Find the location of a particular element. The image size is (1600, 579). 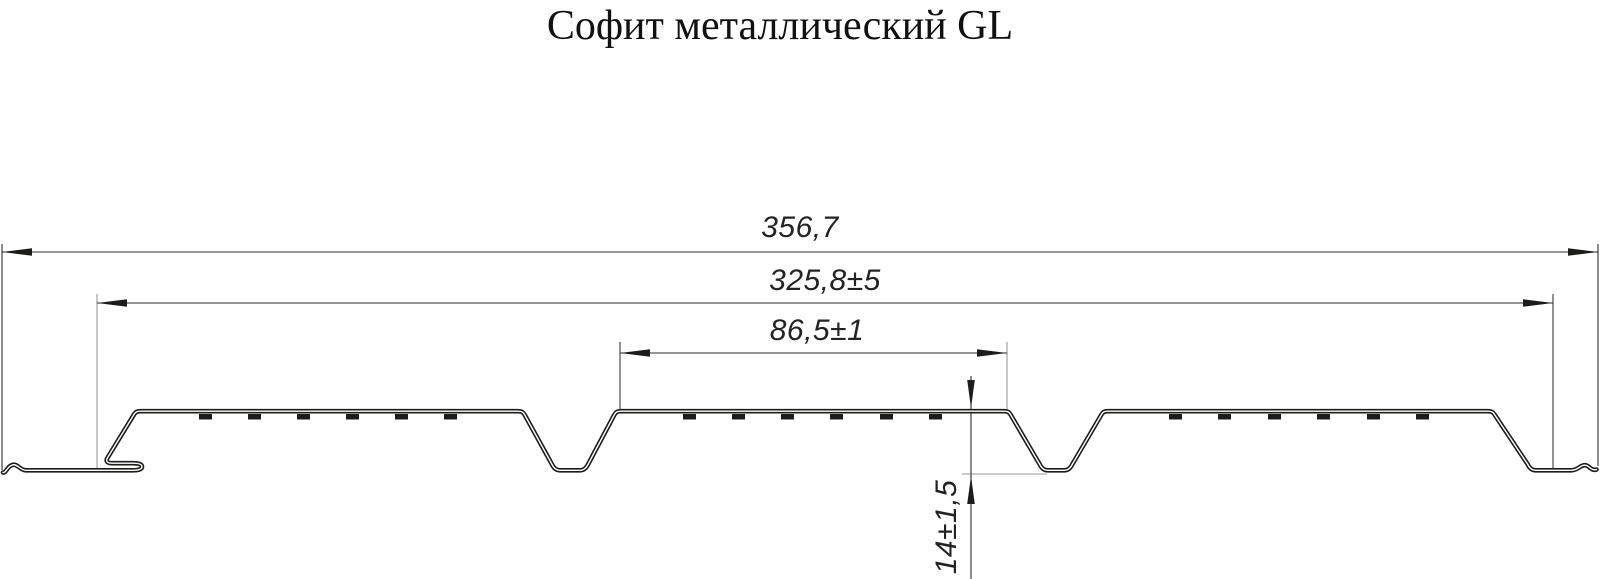

profile-outline is located at coordinates (799, 441).